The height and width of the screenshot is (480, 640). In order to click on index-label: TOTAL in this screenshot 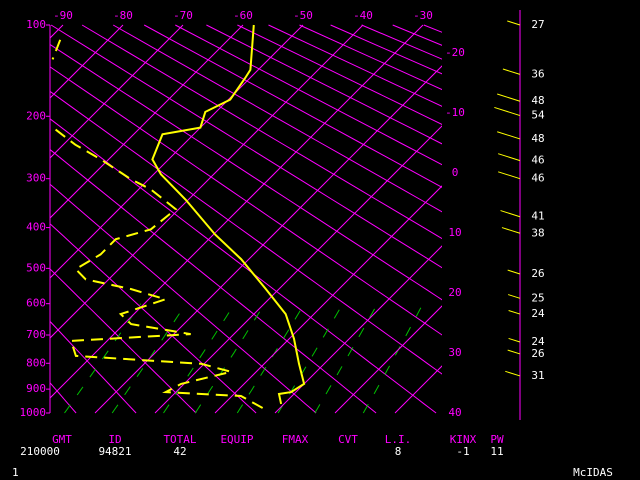, I will do `click(179, 439)`.